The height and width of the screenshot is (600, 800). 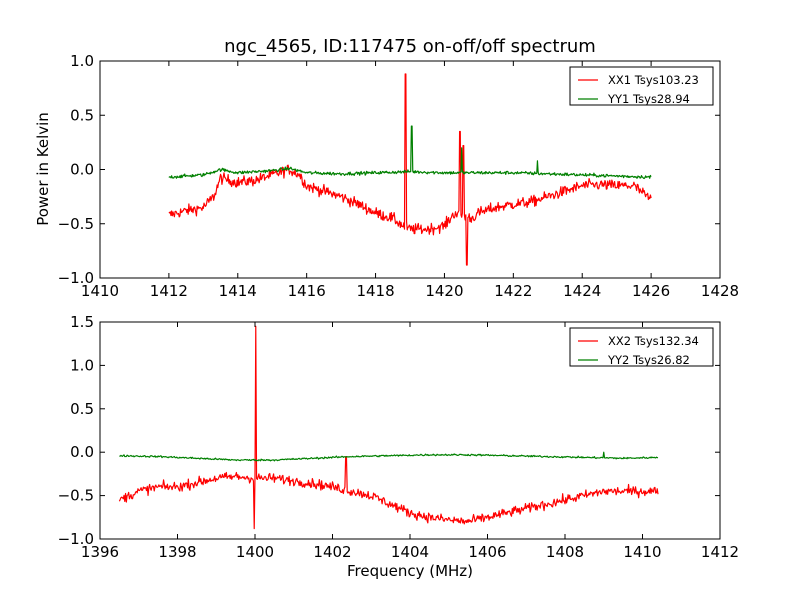 What do you see at coordinates (100, 552) in the screenshot?
I see `x-tick-label: 1396` at bounding box center [100, 552].